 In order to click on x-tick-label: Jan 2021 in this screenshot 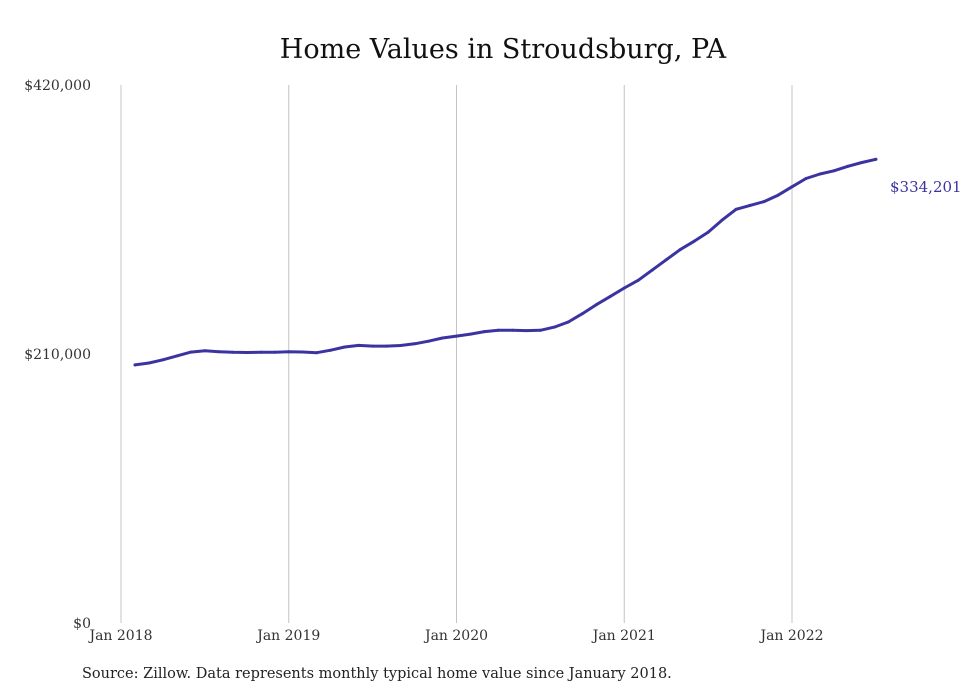, I will do `click(623, 636)`.